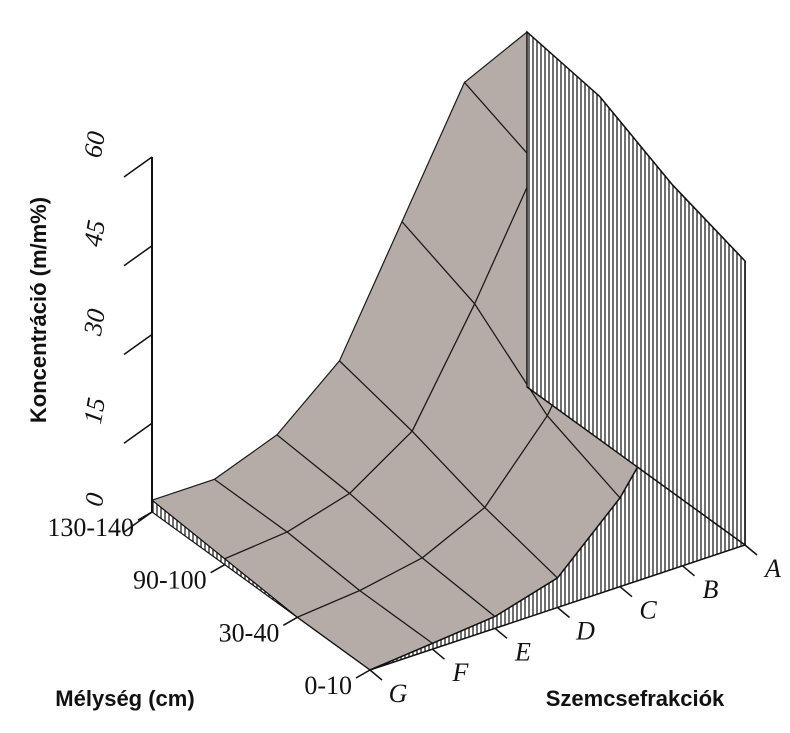  Describe the element at coordinates (90, 527) in the screenshot. I see `depth-label: 130-140` at that location.